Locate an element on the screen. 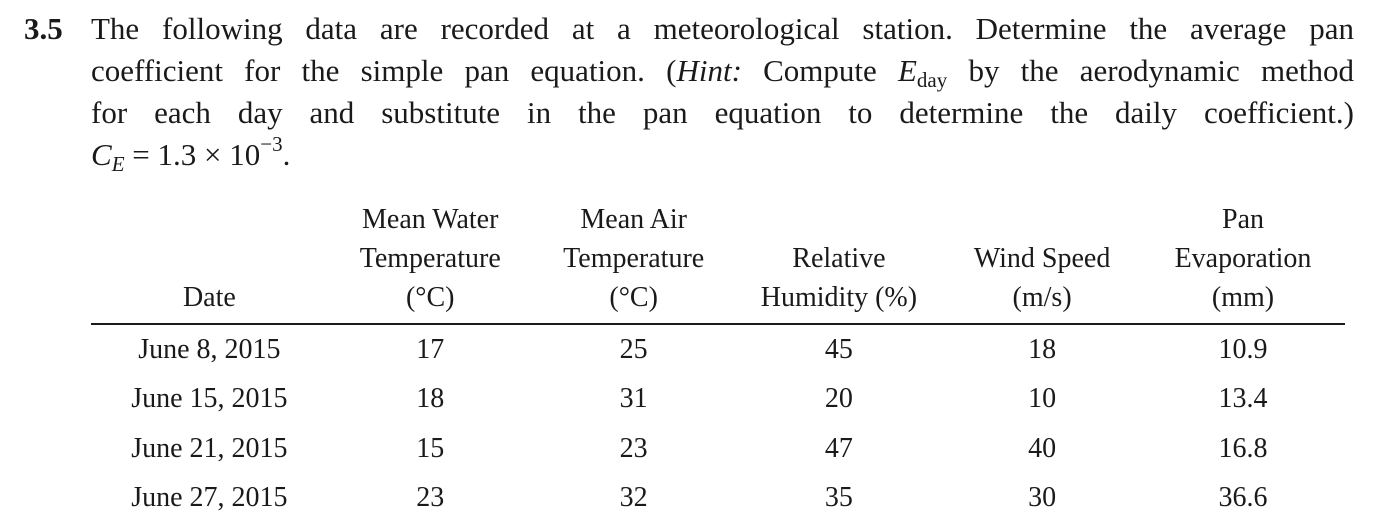 The height and width of the screenshot is (524, 1394). table-row: June 21, 2015 15 23 47 40 16.8 is located at coordinates (718, 449).